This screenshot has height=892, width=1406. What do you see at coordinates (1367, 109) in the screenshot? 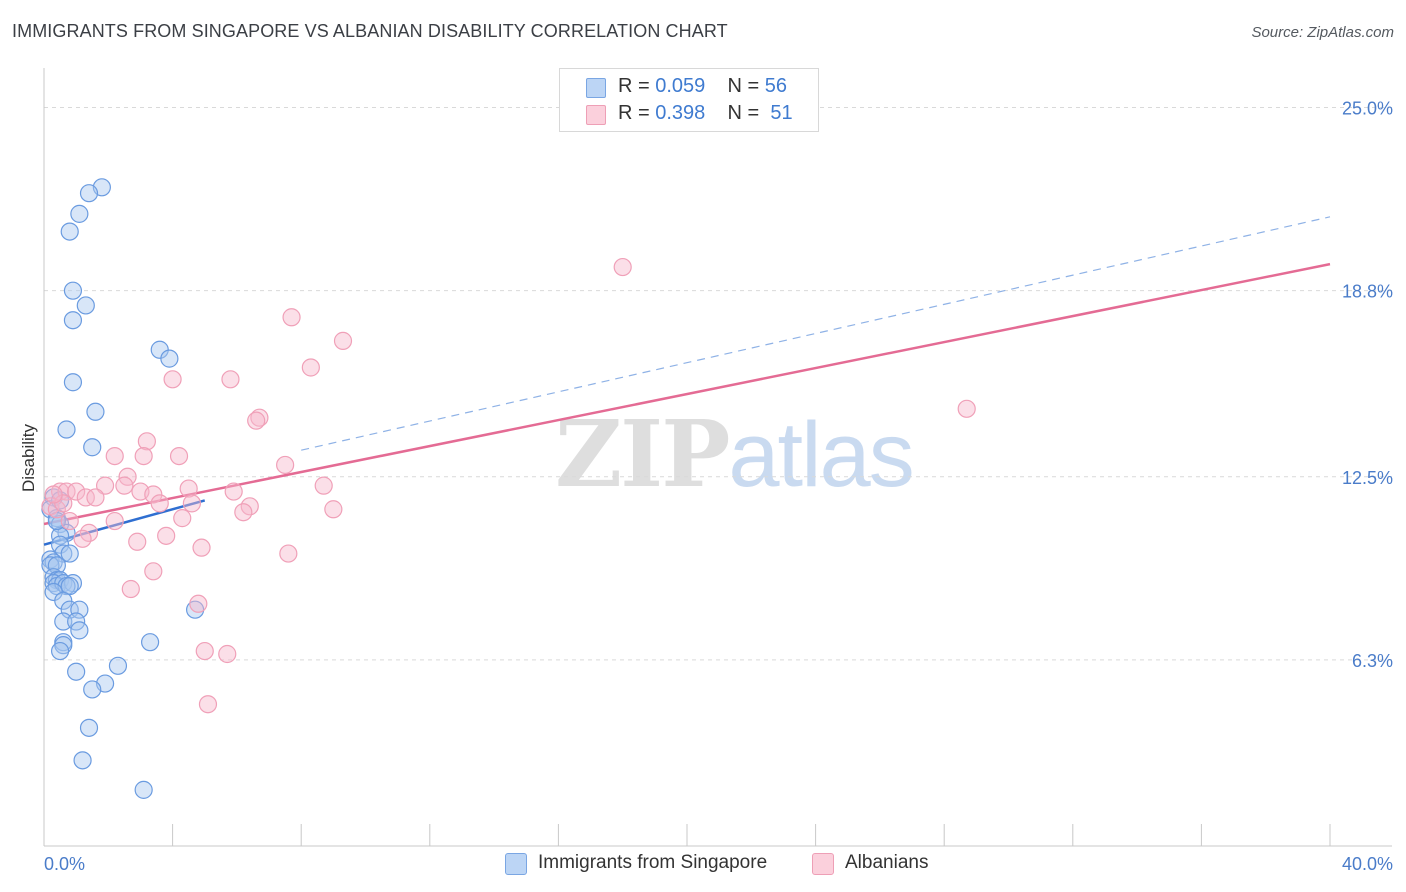
I see `y-tick-label: 25.0%` at bounding box center [1367, 109].